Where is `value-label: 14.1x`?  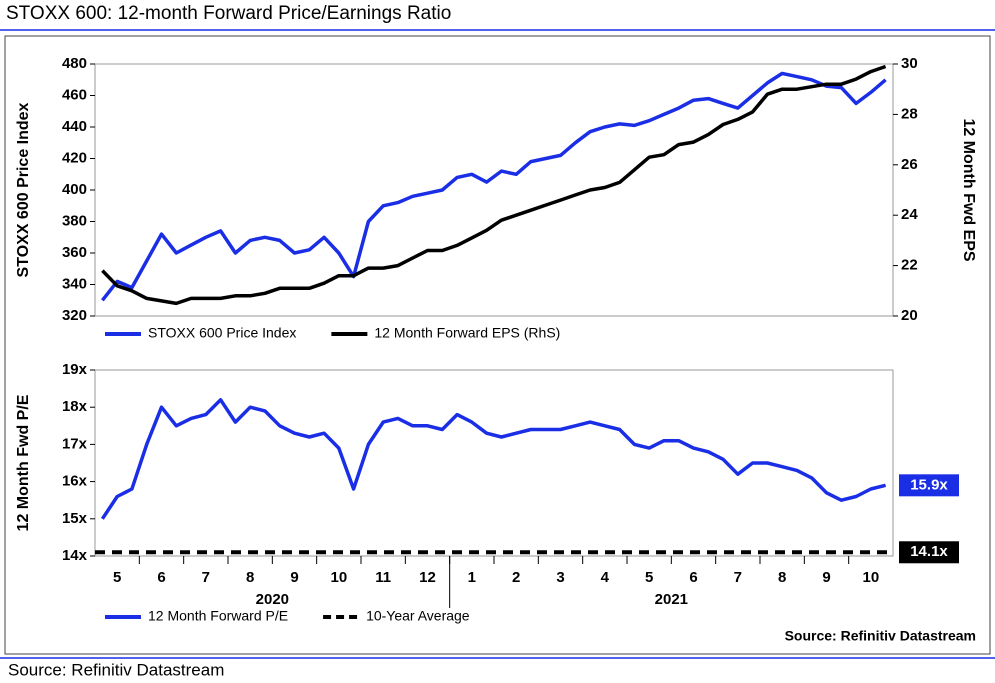 value-label: 14.1x is located at coordinates (929, 551).